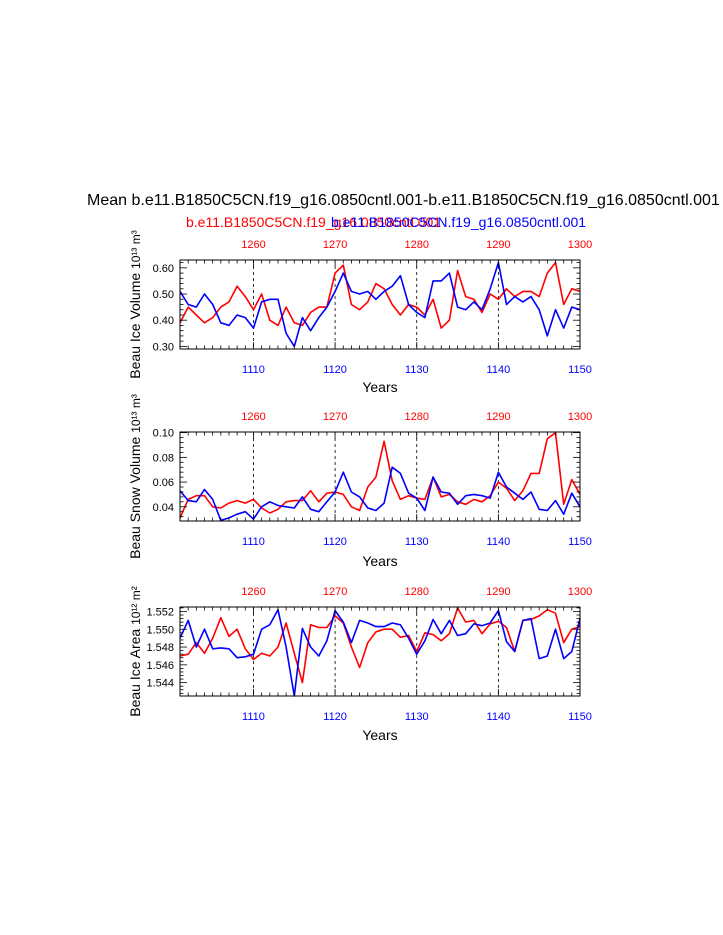  Describe the element at coordinates (160, 630) in the screenshot. I see `y-tick-label: 1.550` at that location.